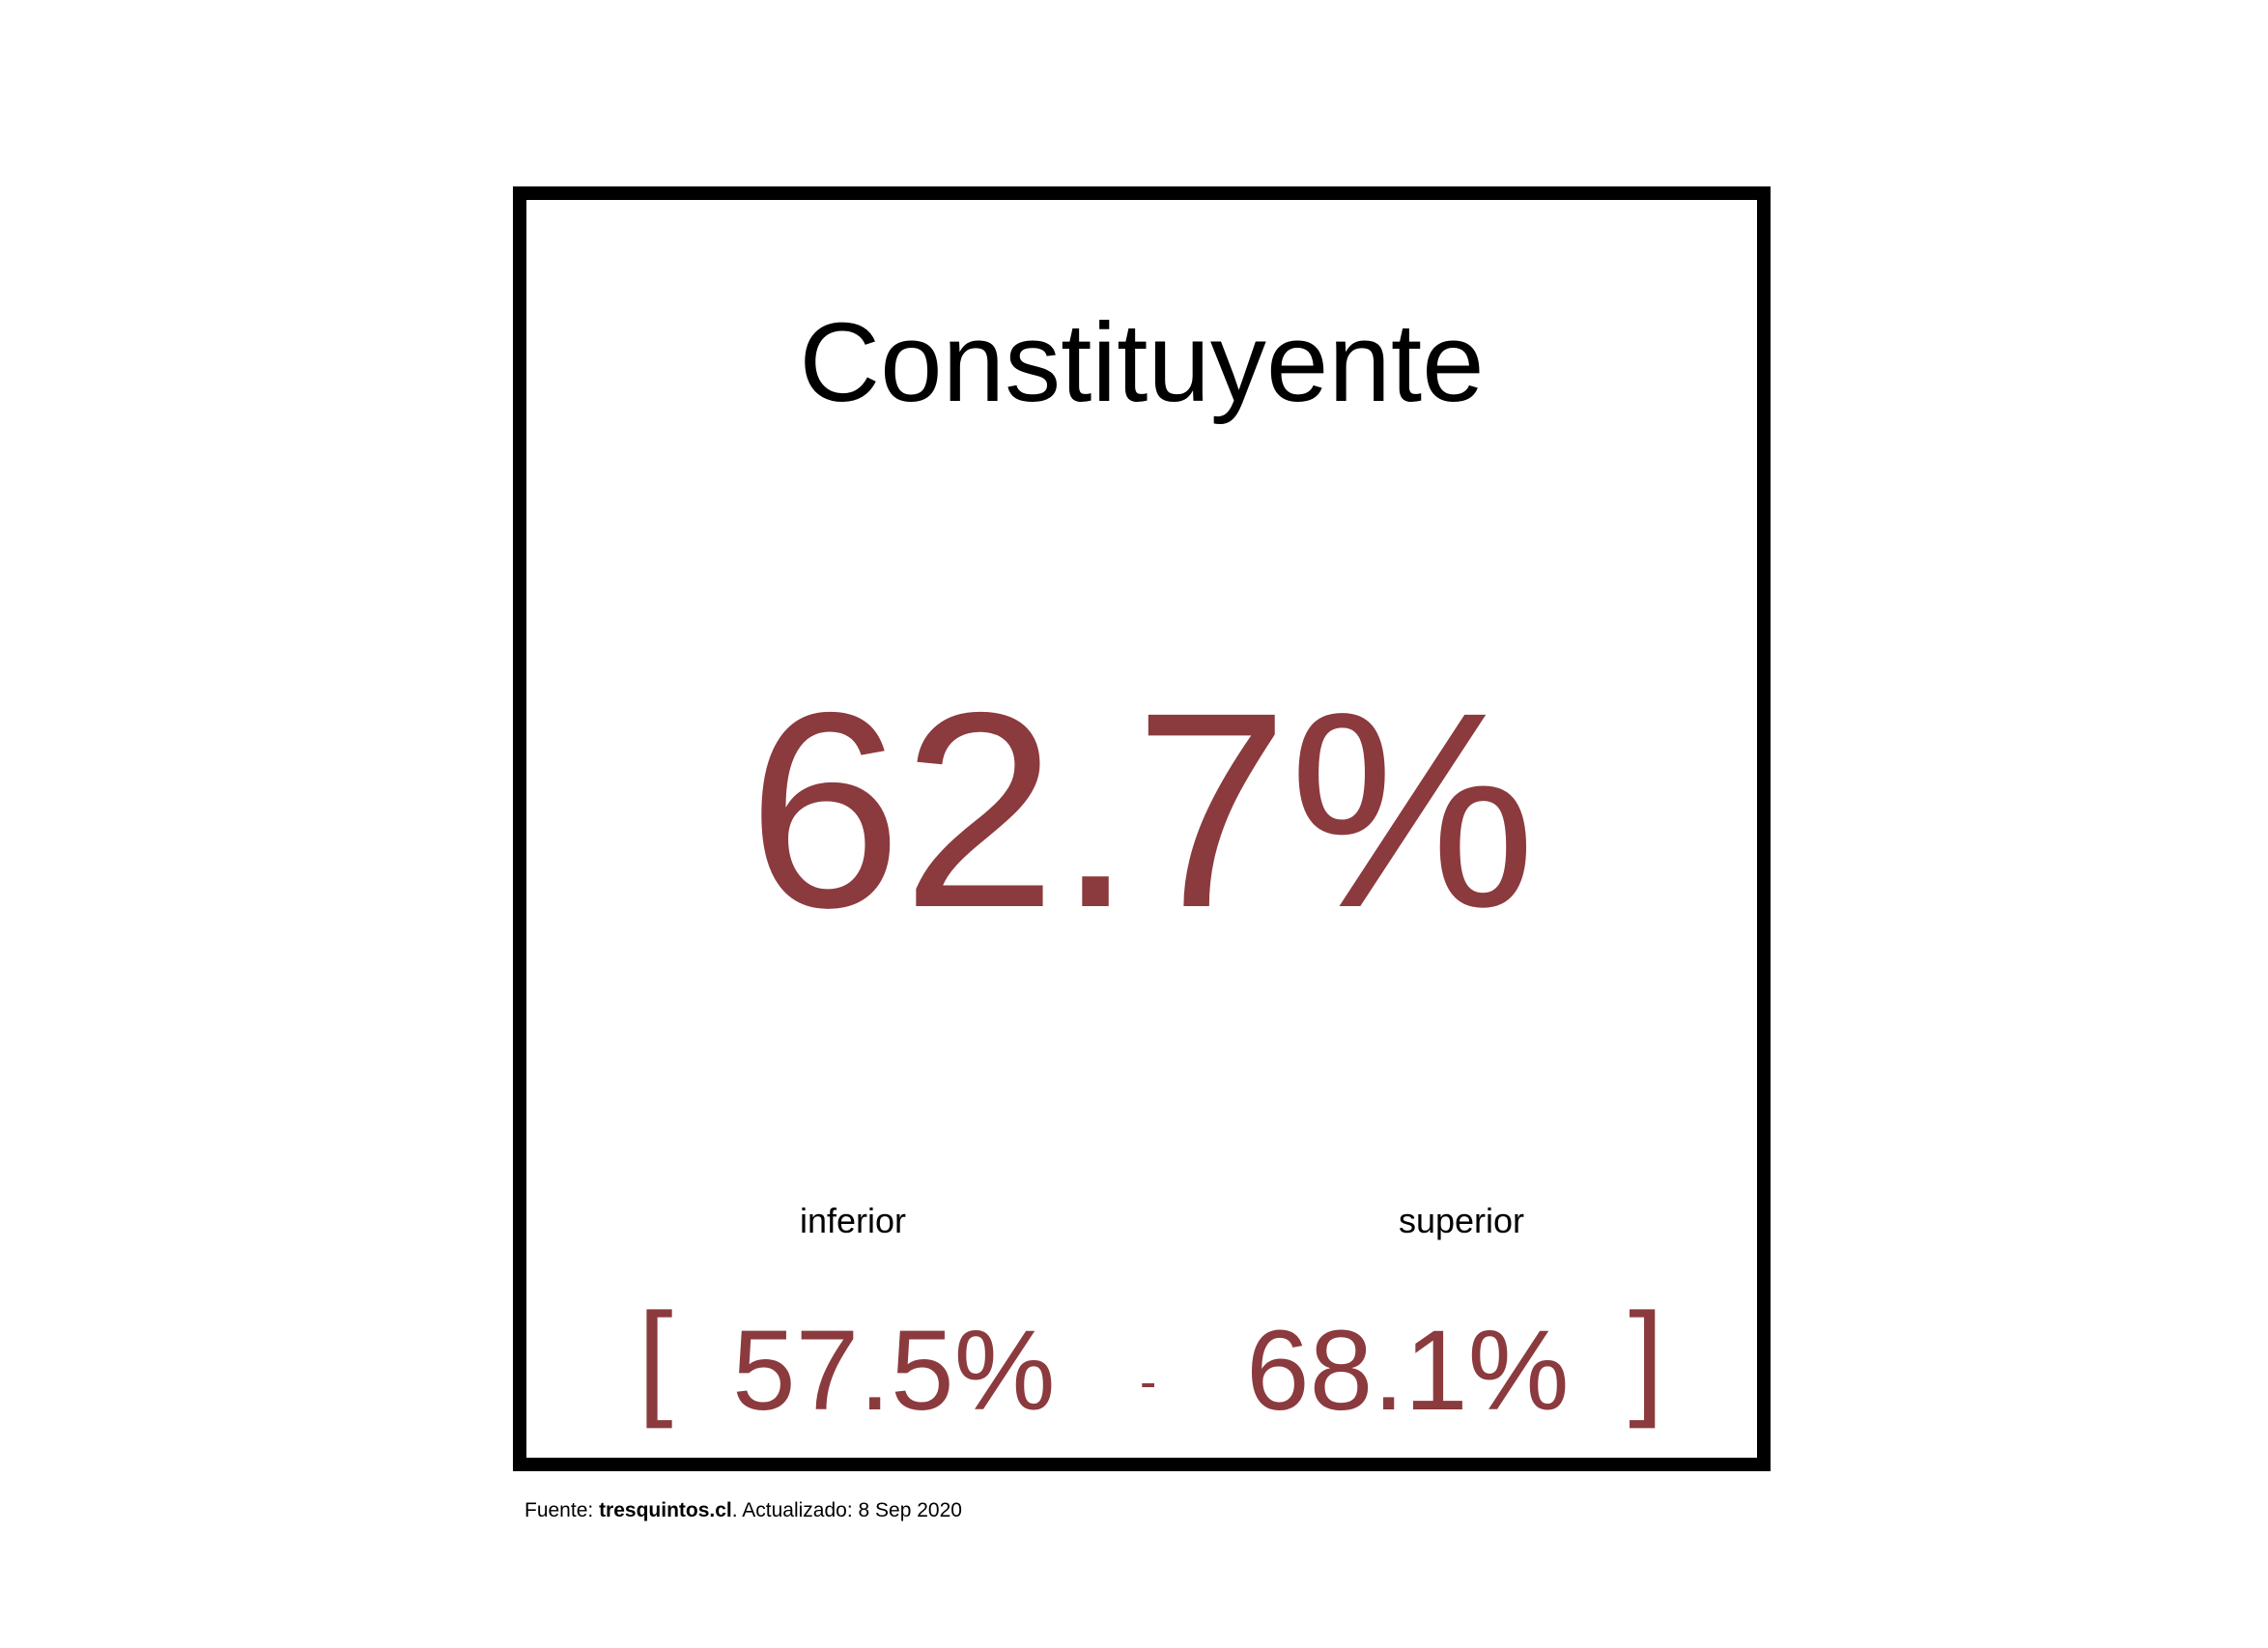 The image size is (2268, 1648). I want to click on source-prefix: Fuente:, so click(562, 1510).